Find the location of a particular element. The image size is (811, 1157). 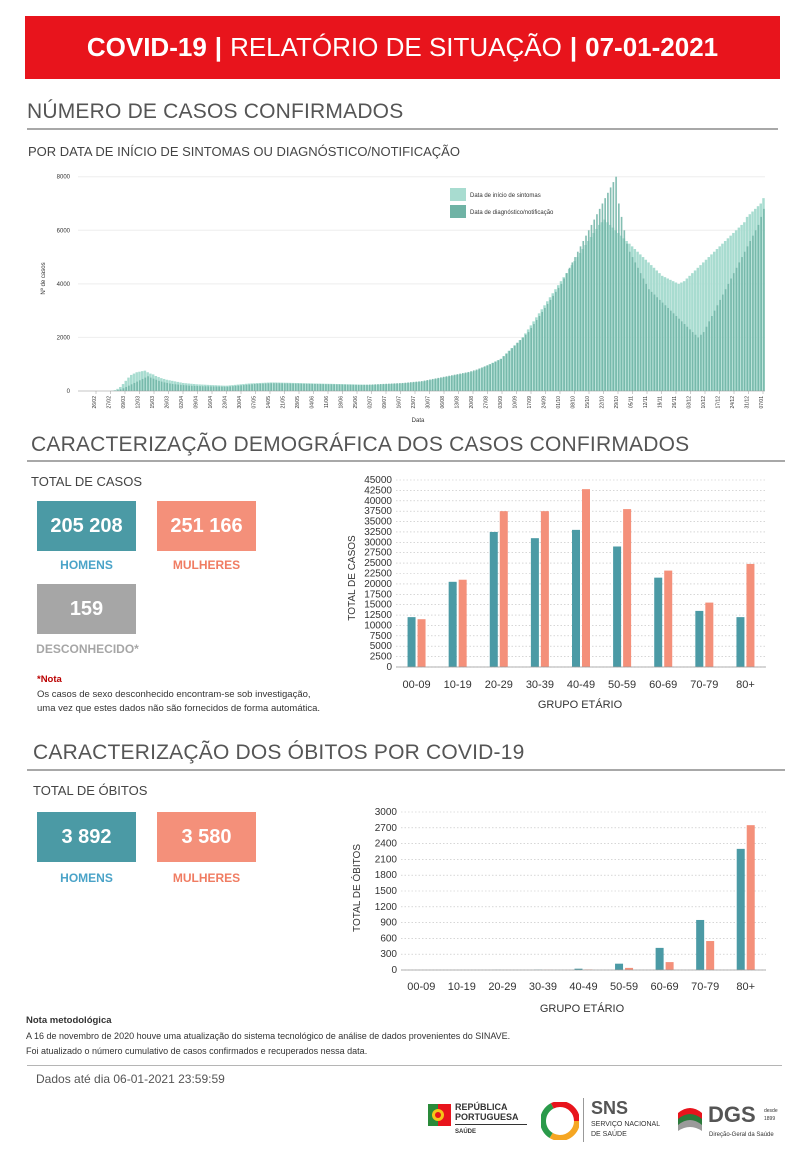

x-category-label: 40-49 is located at coordinates (583, 987).